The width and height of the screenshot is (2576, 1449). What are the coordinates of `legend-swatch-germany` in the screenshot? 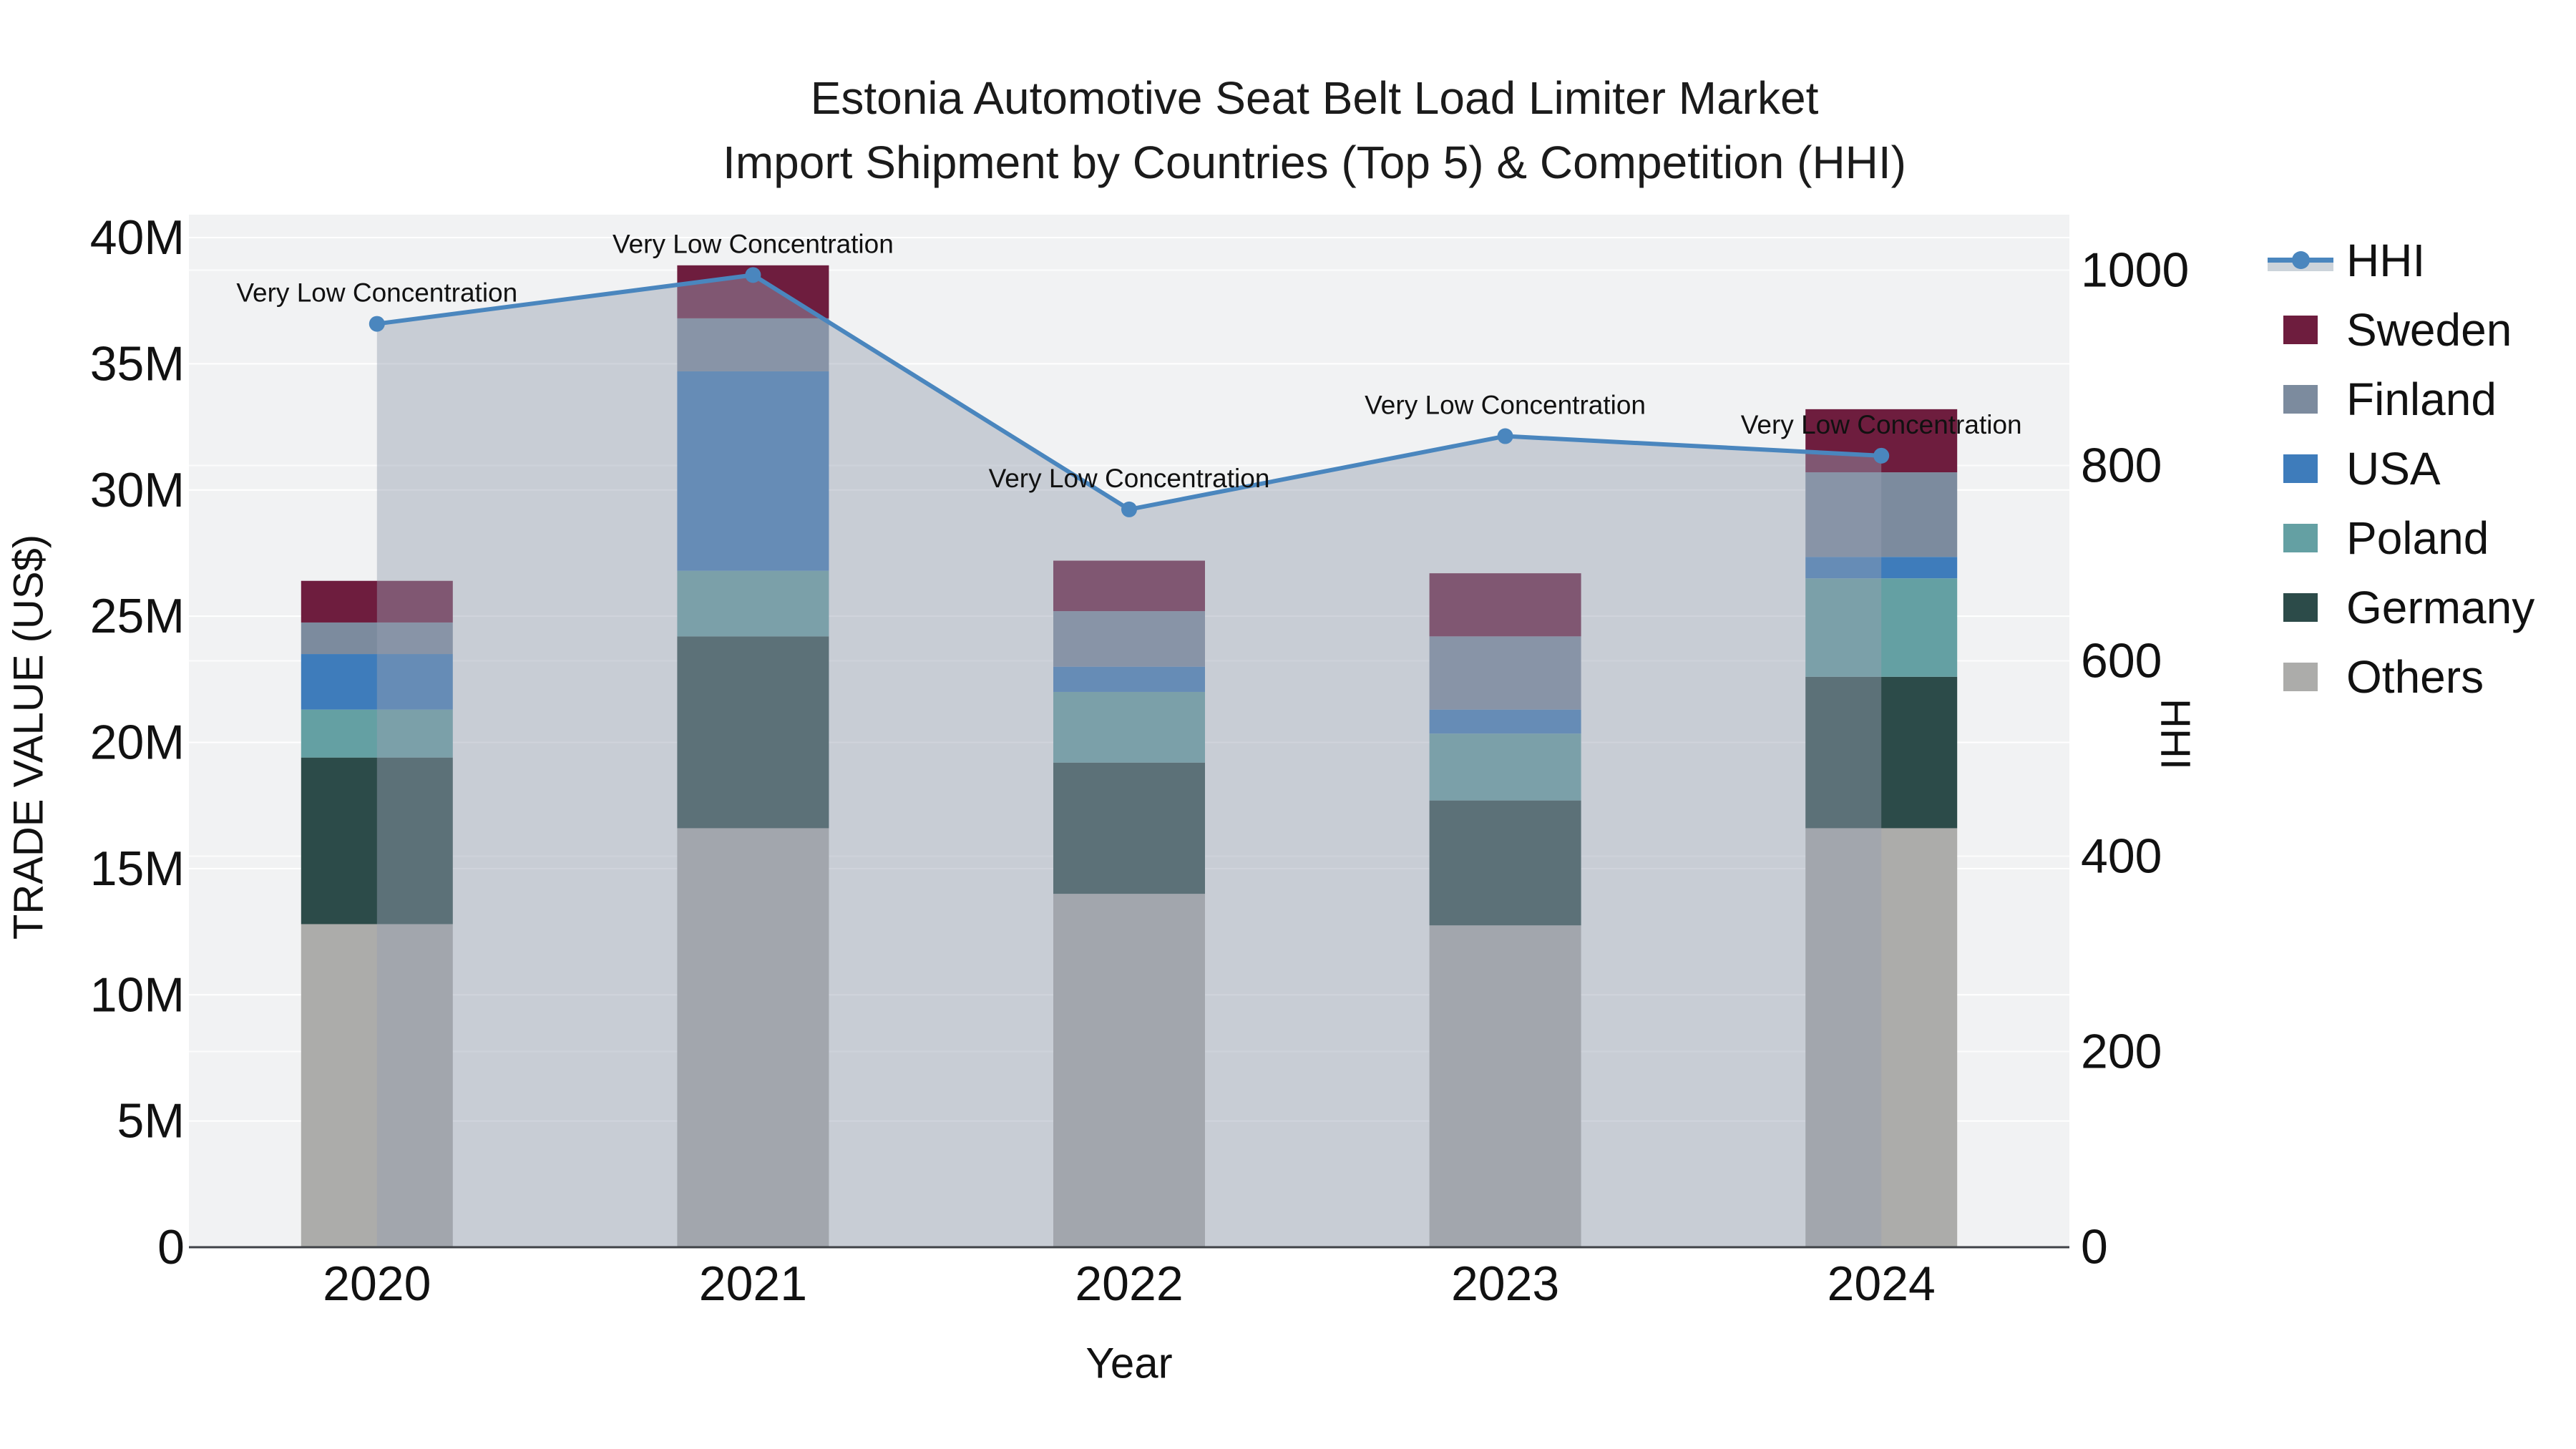 It's located at (2300, 607).